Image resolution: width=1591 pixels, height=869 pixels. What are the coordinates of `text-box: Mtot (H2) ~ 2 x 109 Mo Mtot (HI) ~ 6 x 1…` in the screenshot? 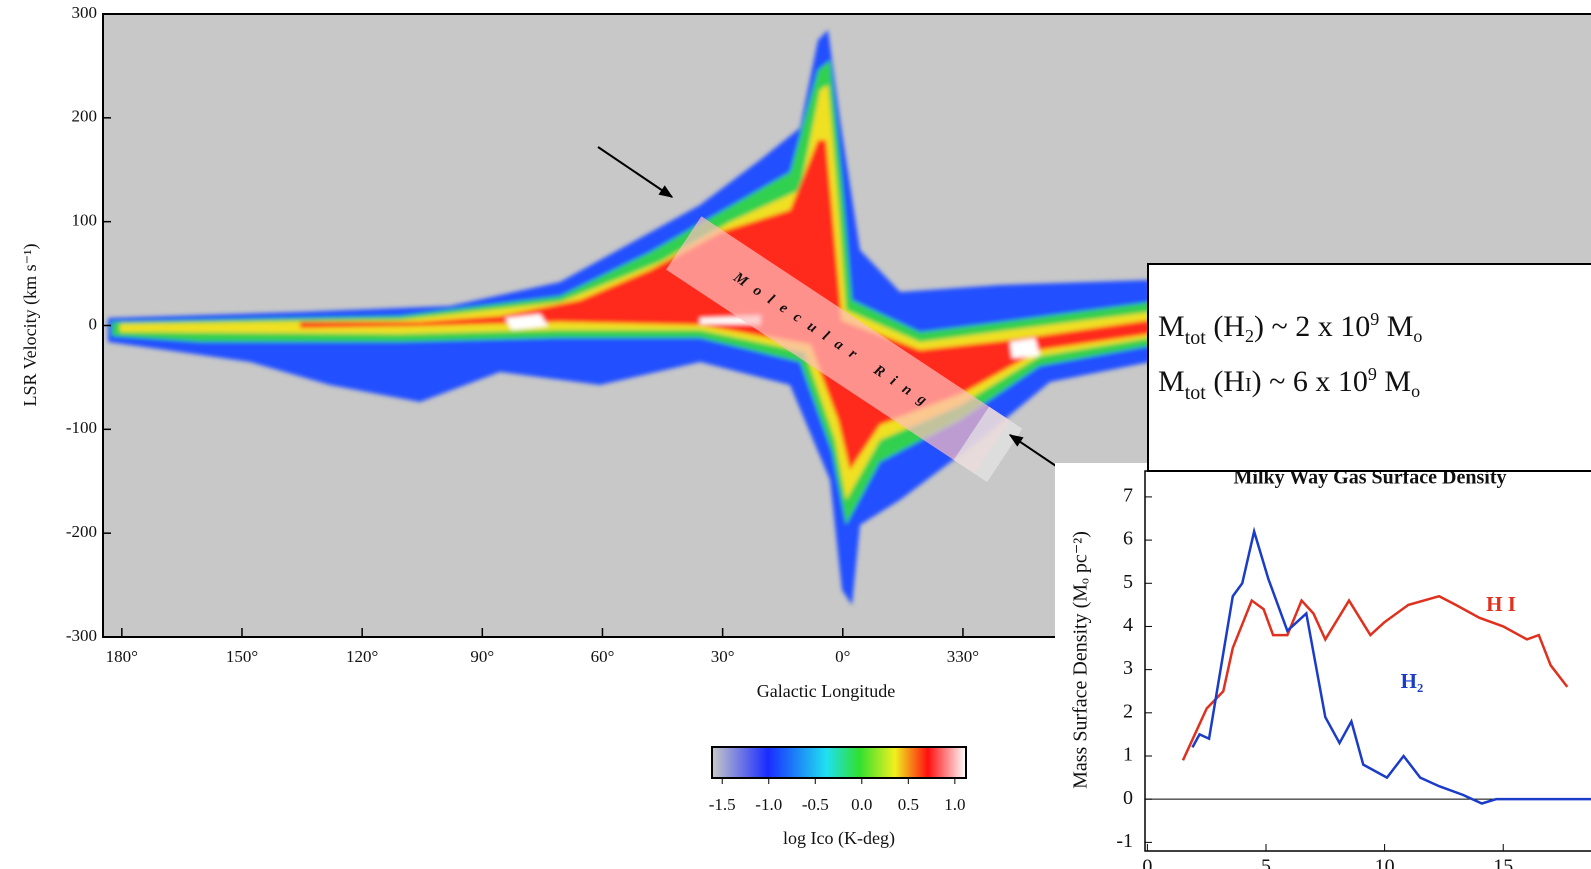 It's located at (1369, 367).